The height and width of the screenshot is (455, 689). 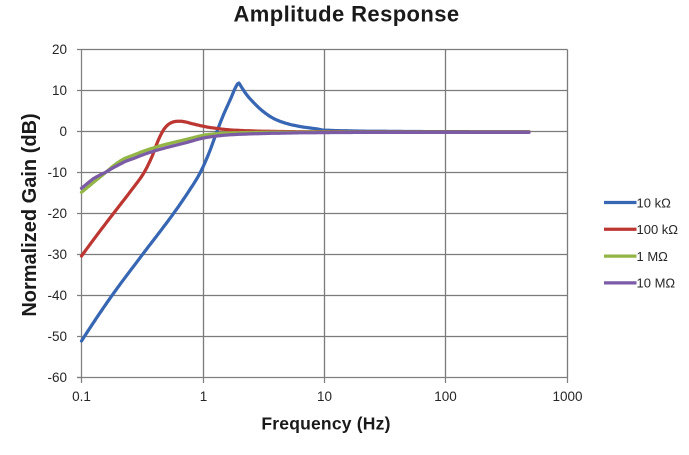 I want to click on svg-text: 10 MΩ, so click(x=656, y=283).